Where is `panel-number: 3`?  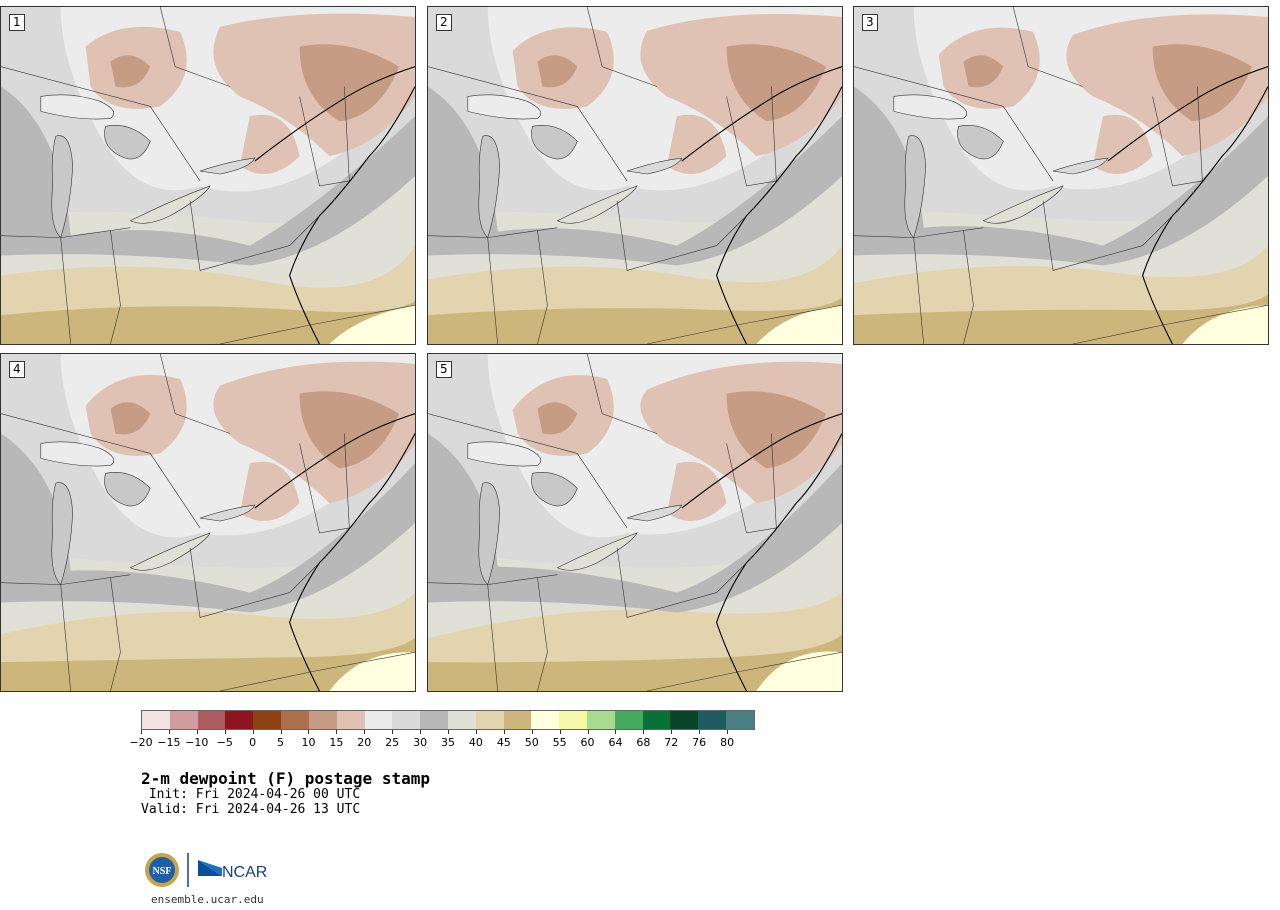 panel-number: 3 is located at coordinates (870, 22).